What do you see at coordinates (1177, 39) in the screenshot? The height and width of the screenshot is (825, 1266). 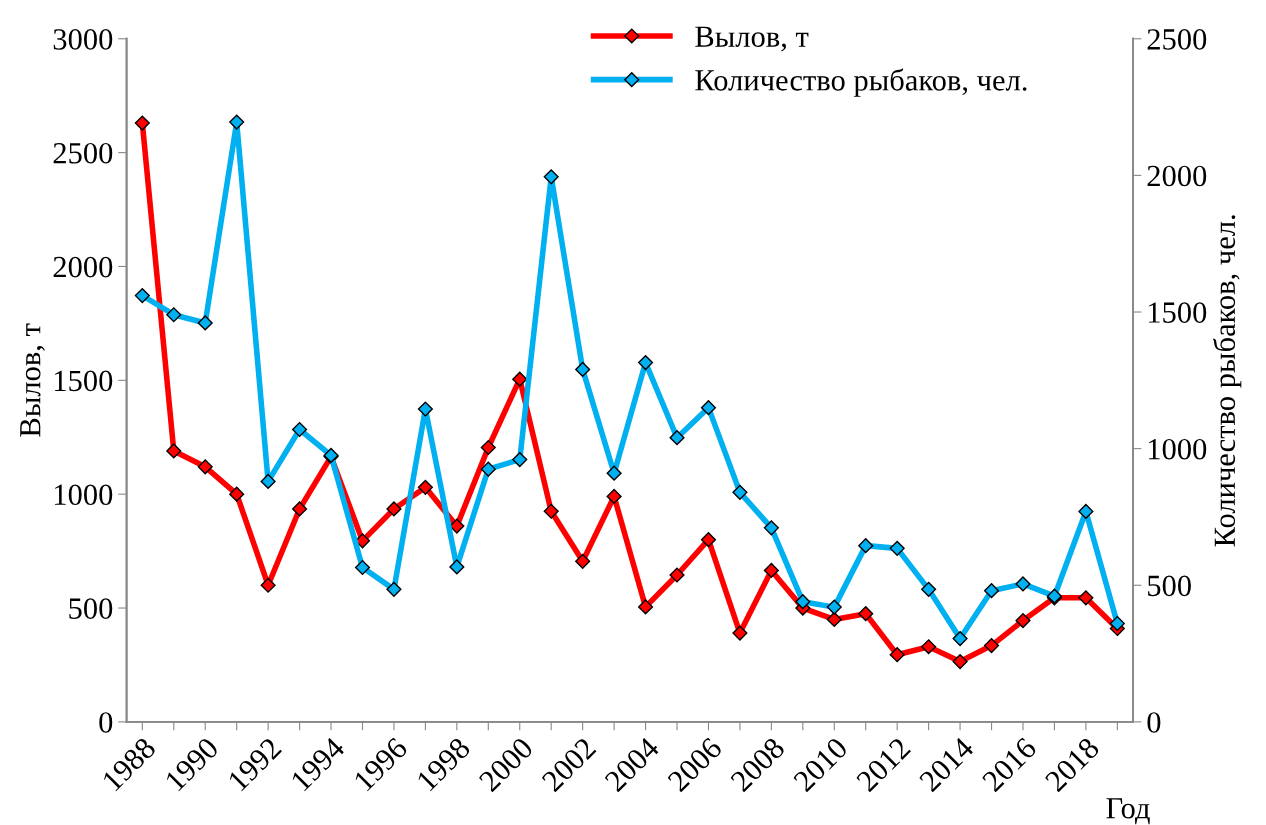 I see `y2-tick-label: 2500` at bounding box center [1177, 39].